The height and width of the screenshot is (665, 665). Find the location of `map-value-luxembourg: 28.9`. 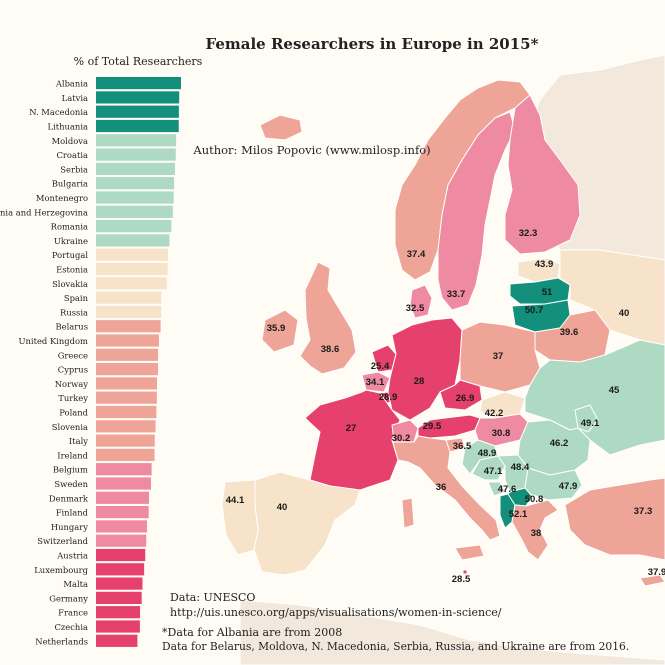

map-value-luxembourg: 28.9 is located at coordinates (388, 397).